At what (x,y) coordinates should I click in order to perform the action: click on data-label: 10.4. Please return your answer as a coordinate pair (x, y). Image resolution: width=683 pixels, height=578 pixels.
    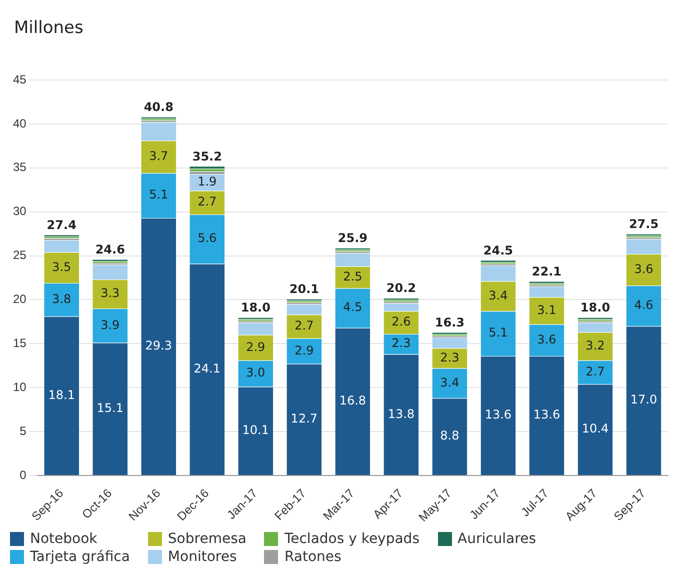
    Looking at the image, I should click on (595, 429).